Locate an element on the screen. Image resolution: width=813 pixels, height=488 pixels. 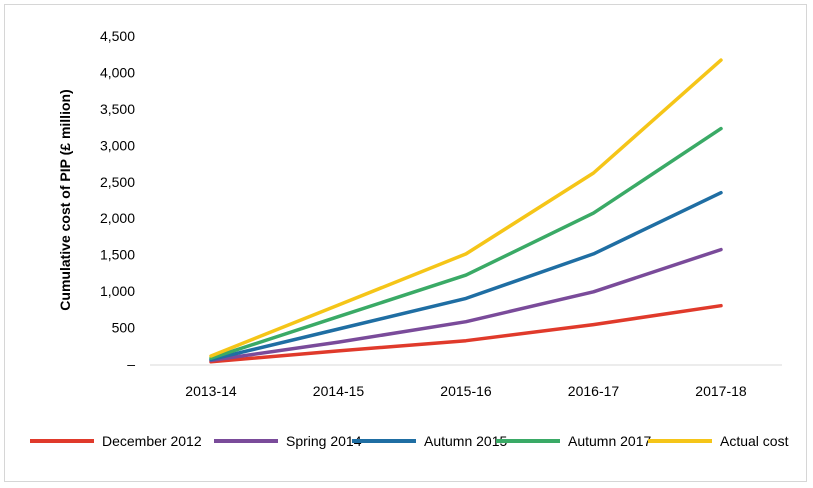
series-line-december-2012 is located at coordinates (466, 333).